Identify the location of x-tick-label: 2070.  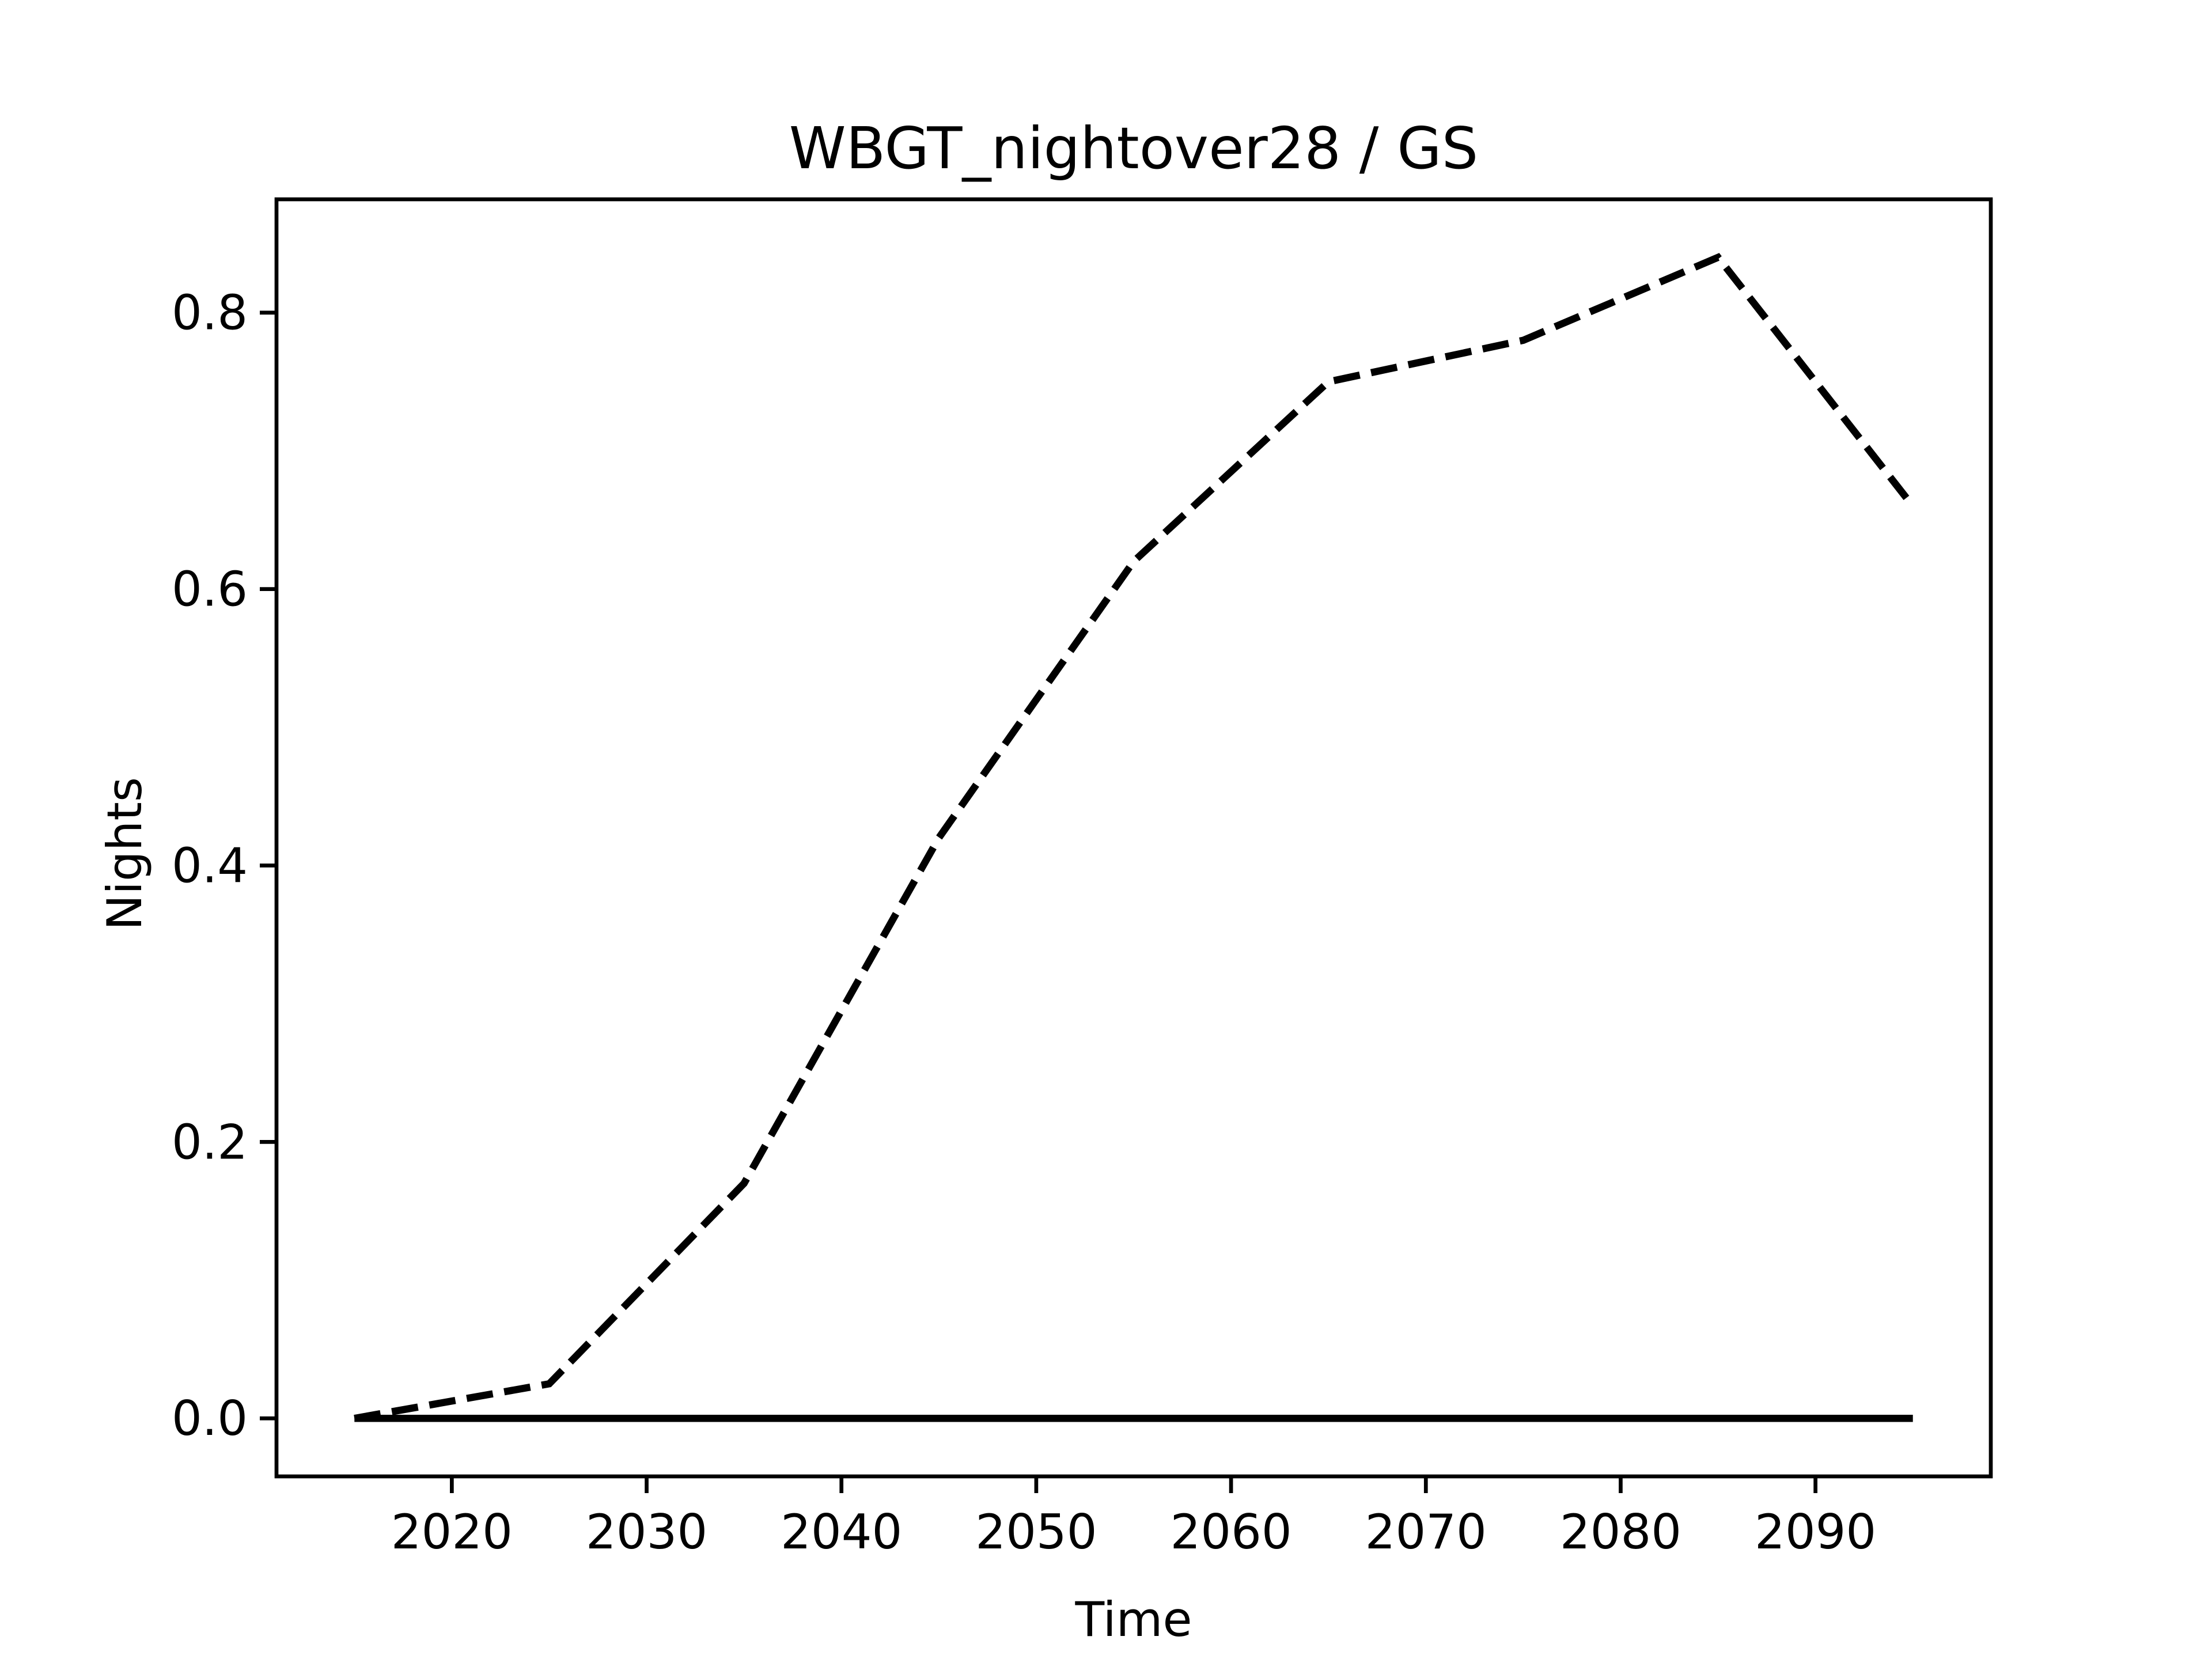
(1426, 1532).